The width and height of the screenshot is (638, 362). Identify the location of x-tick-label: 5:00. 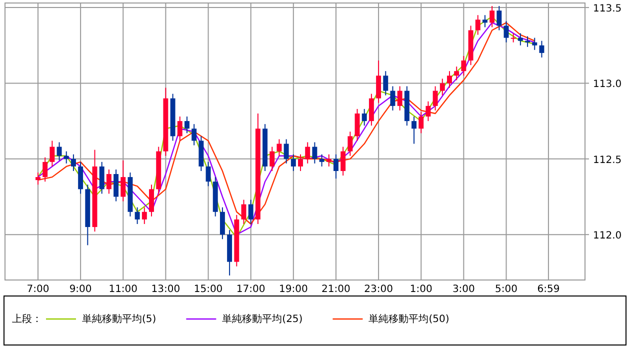
(506, 289).